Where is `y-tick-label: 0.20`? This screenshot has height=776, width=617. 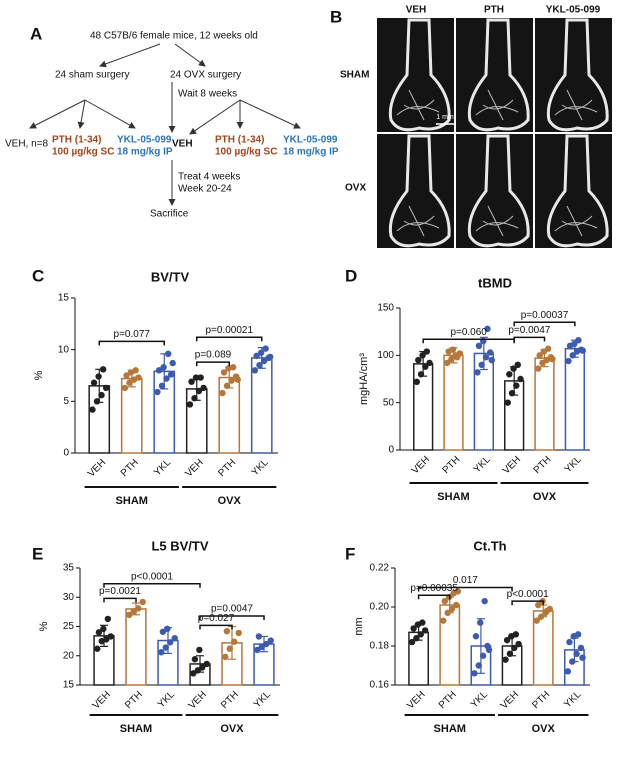
y-tick-label: 0.20 is located at coordinates (380, 607).